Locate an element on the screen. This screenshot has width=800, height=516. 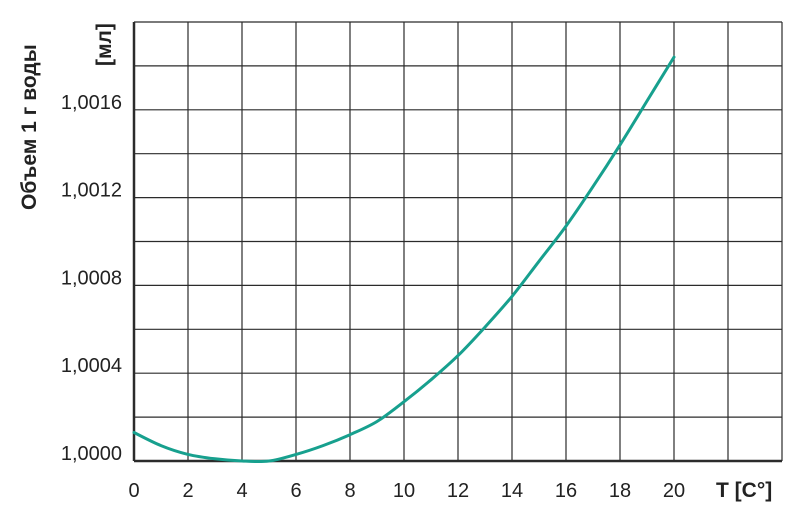
x-tick-label: 0 is located at coordinates (133, 491).